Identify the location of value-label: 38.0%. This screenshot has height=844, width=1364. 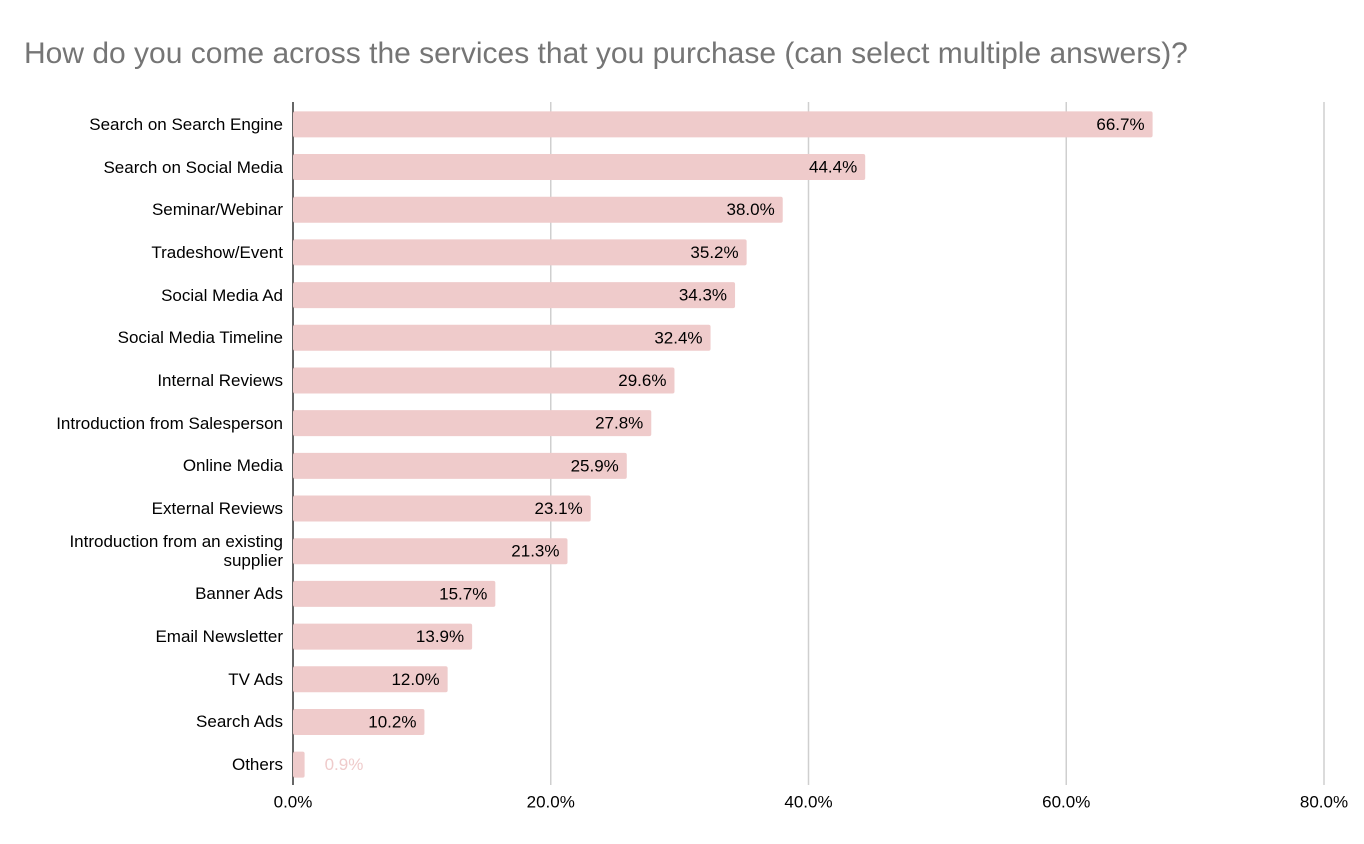
(751, 209).